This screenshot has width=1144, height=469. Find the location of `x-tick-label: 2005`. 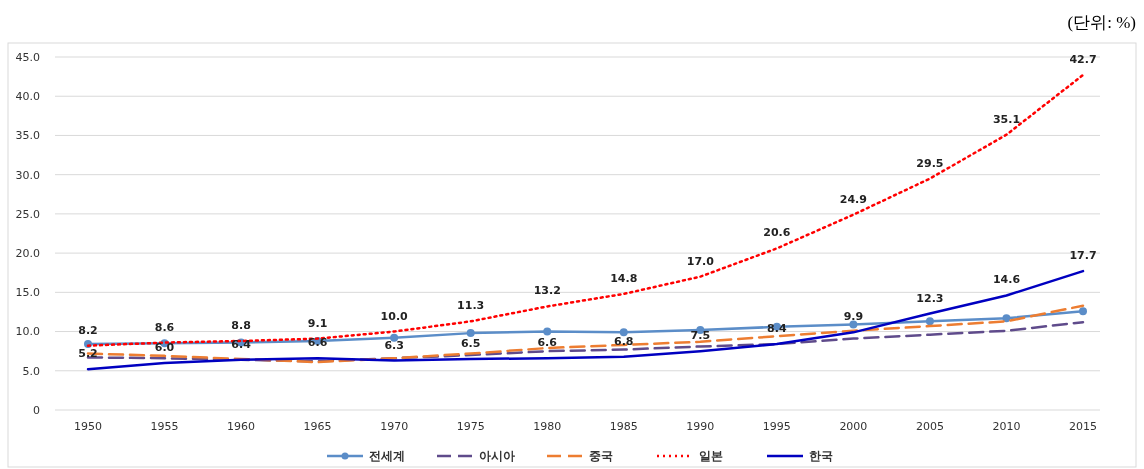

x-tick-label: 2005 is located at coordinates (929, 426).